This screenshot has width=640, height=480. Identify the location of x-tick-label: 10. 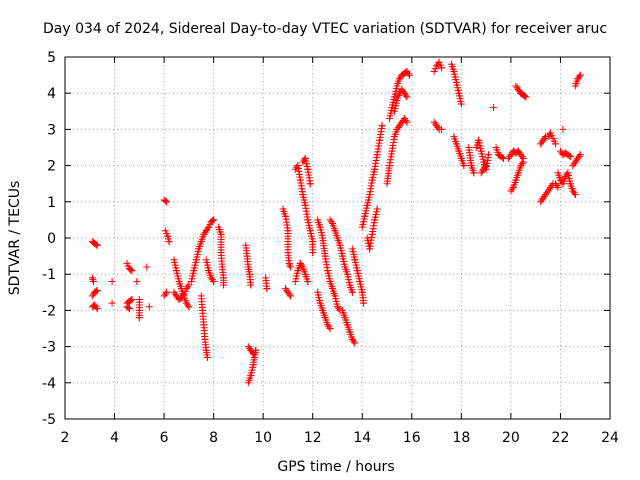
(263, 438).